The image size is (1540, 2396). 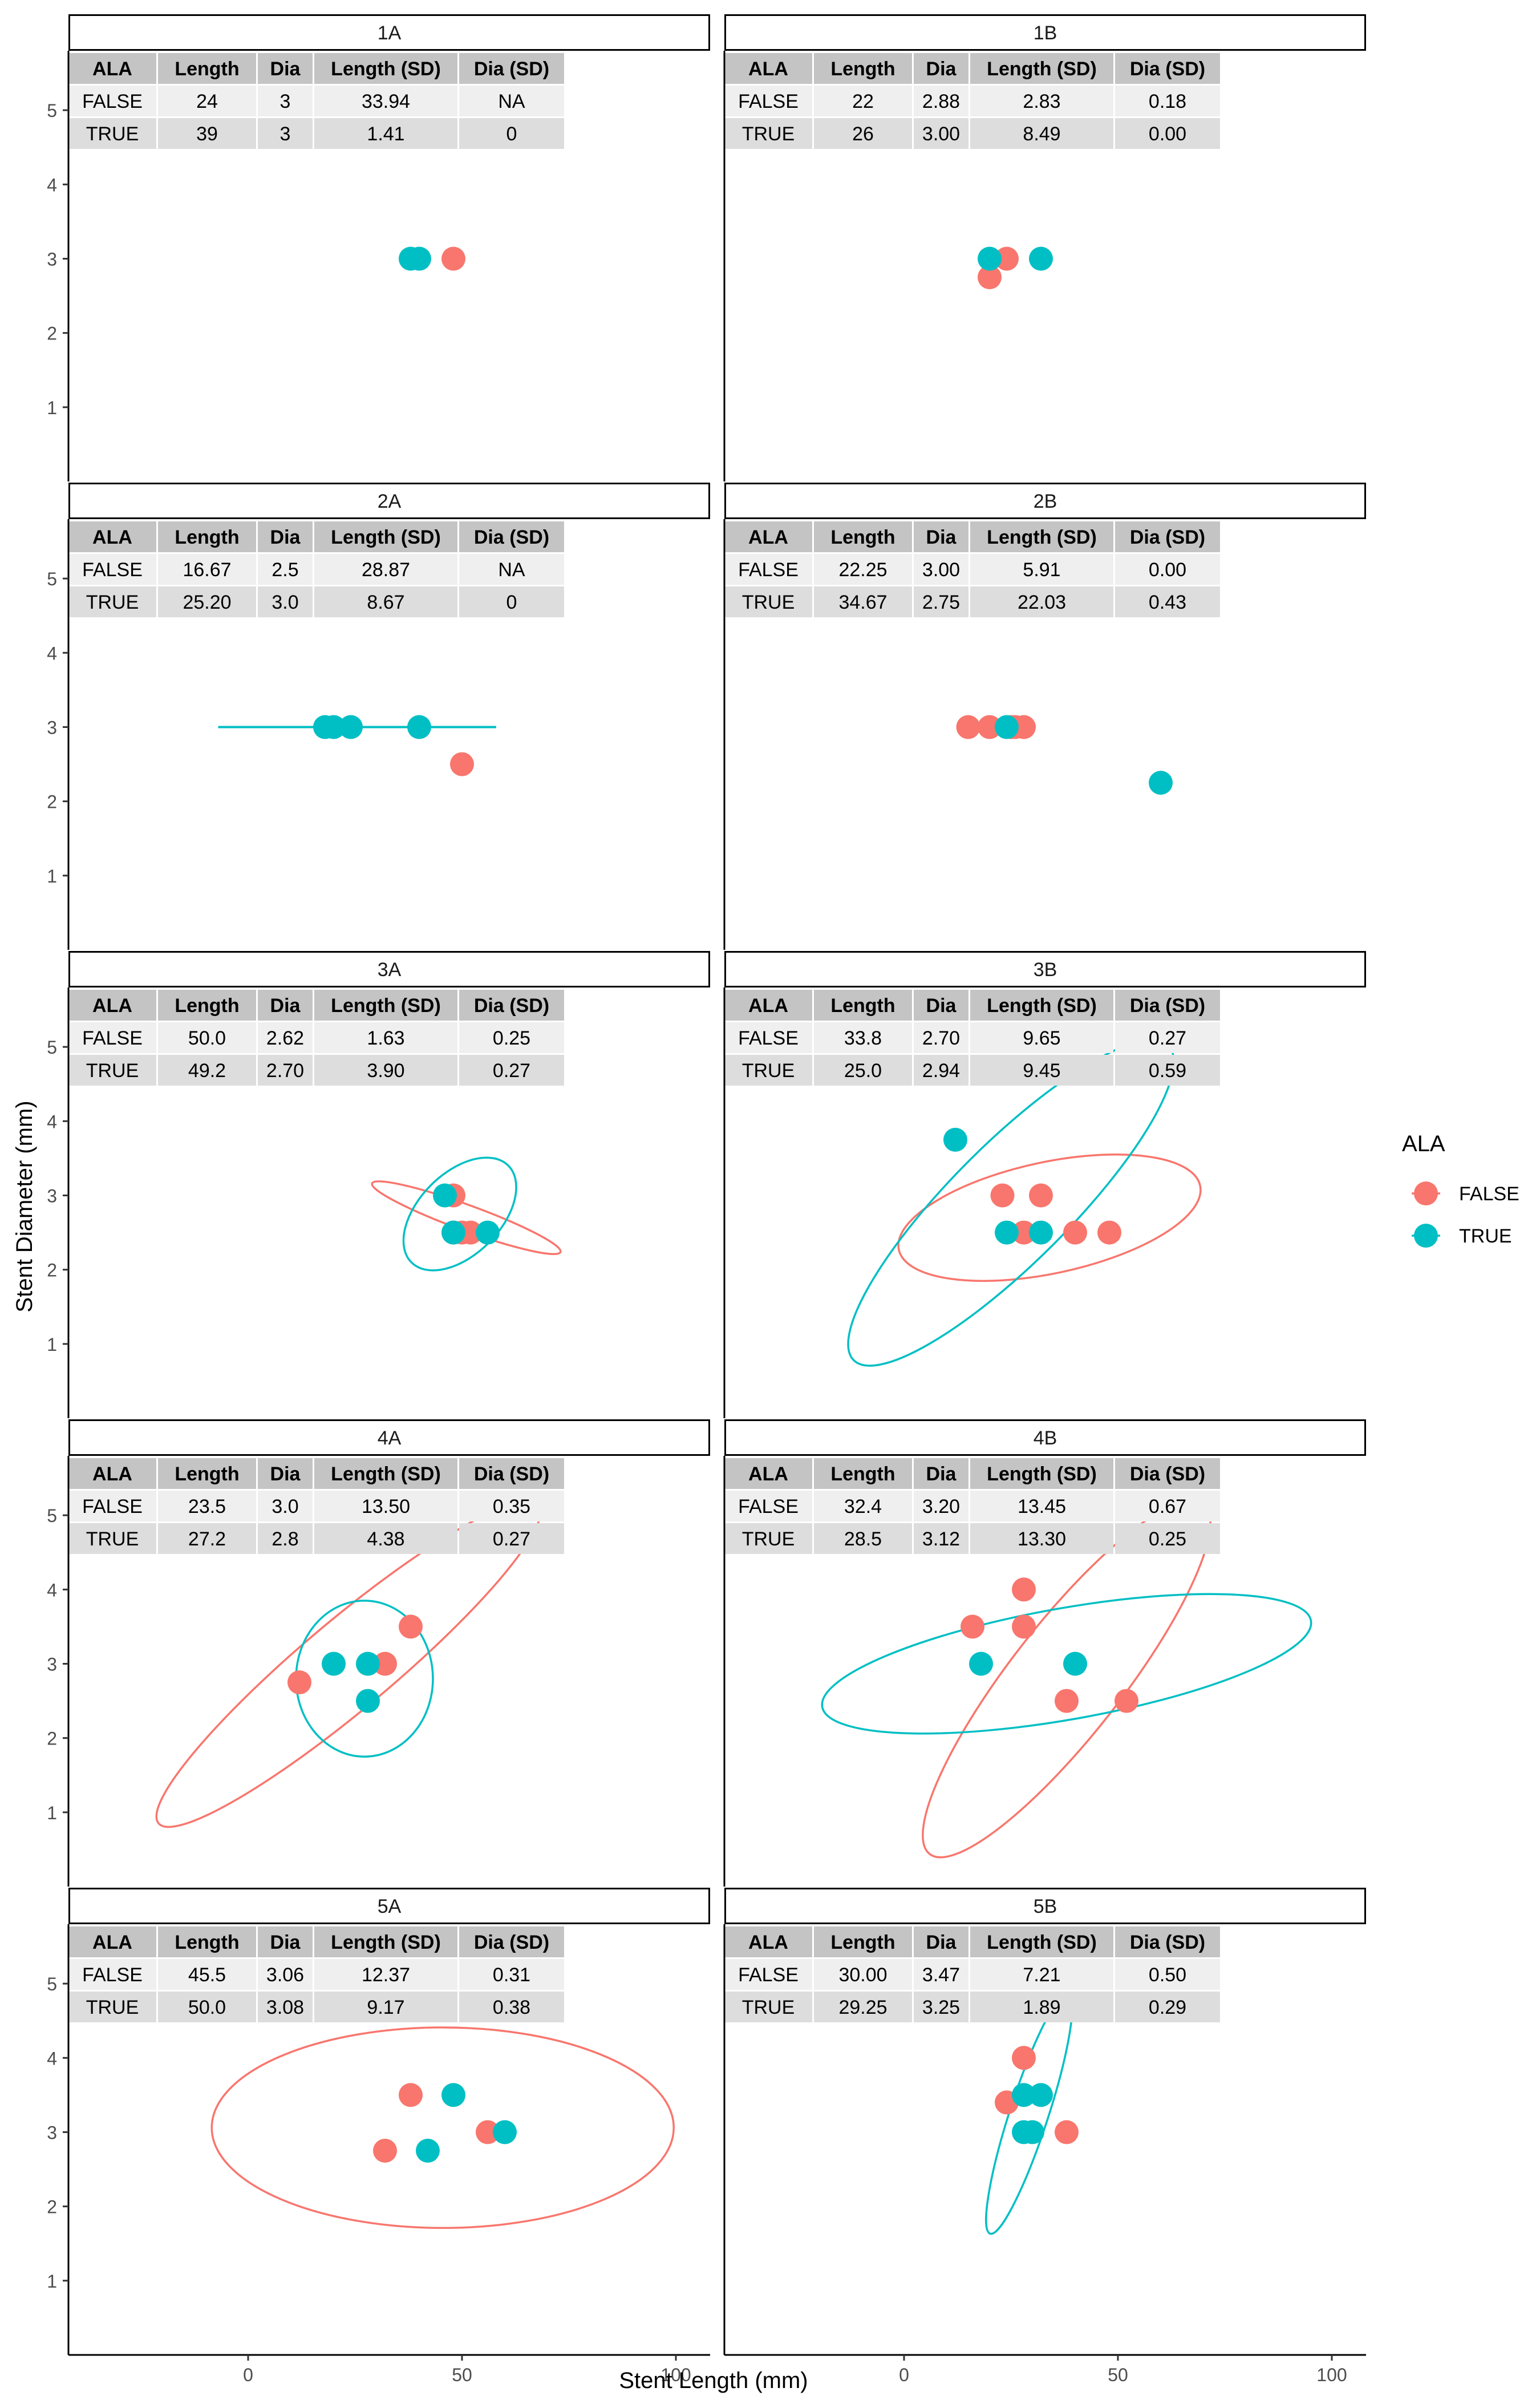 I want to click on table-header-text: ALA, so click(x=112, y=69).